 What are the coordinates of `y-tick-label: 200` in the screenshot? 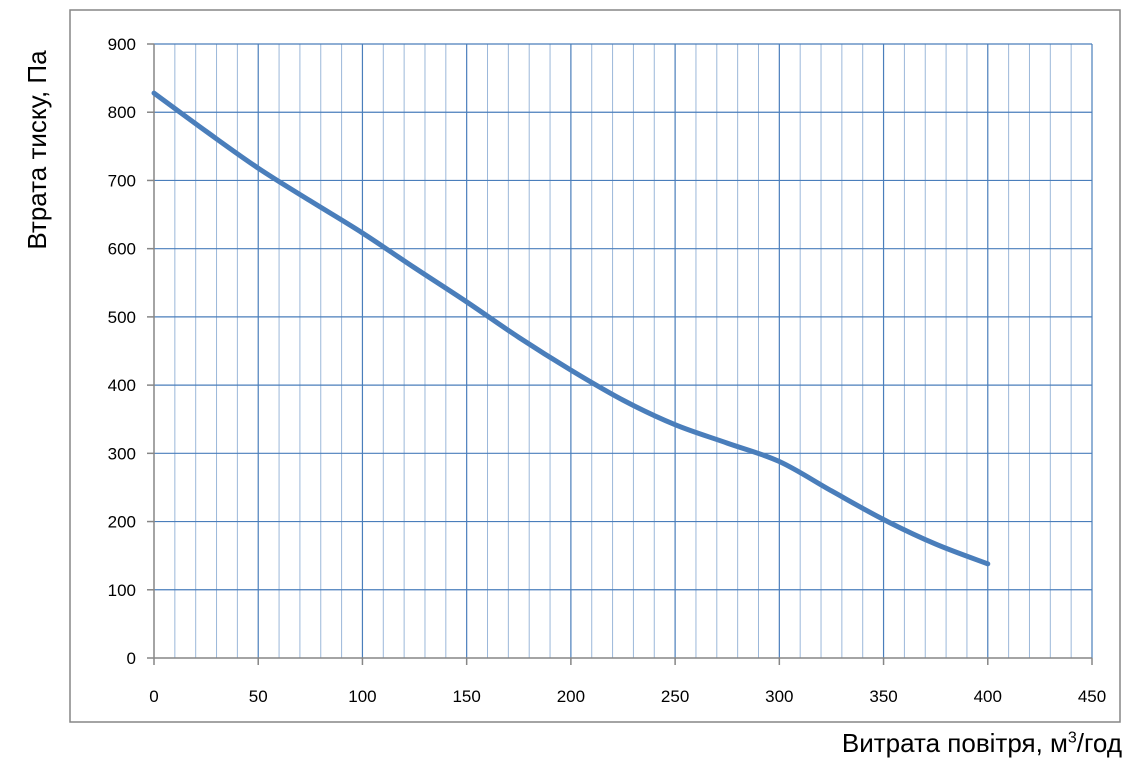 It's located at (122, 522).